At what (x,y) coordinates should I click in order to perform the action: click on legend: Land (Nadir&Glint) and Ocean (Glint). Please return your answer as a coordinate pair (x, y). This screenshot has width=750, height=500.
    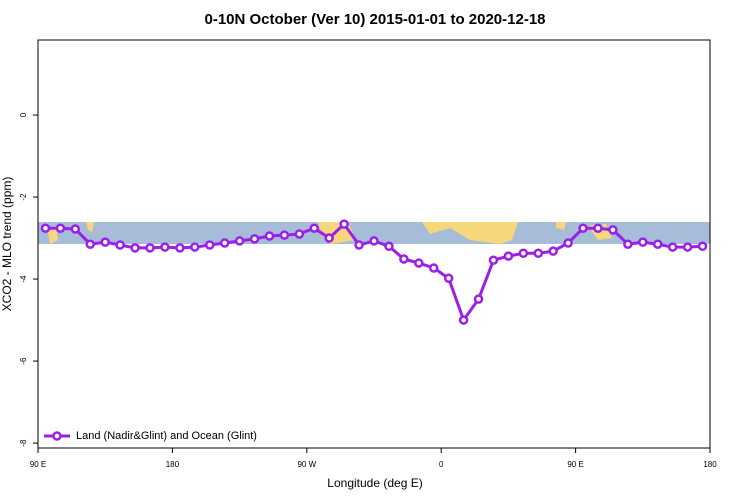
    Looking at the image, I should click on (150, 436).